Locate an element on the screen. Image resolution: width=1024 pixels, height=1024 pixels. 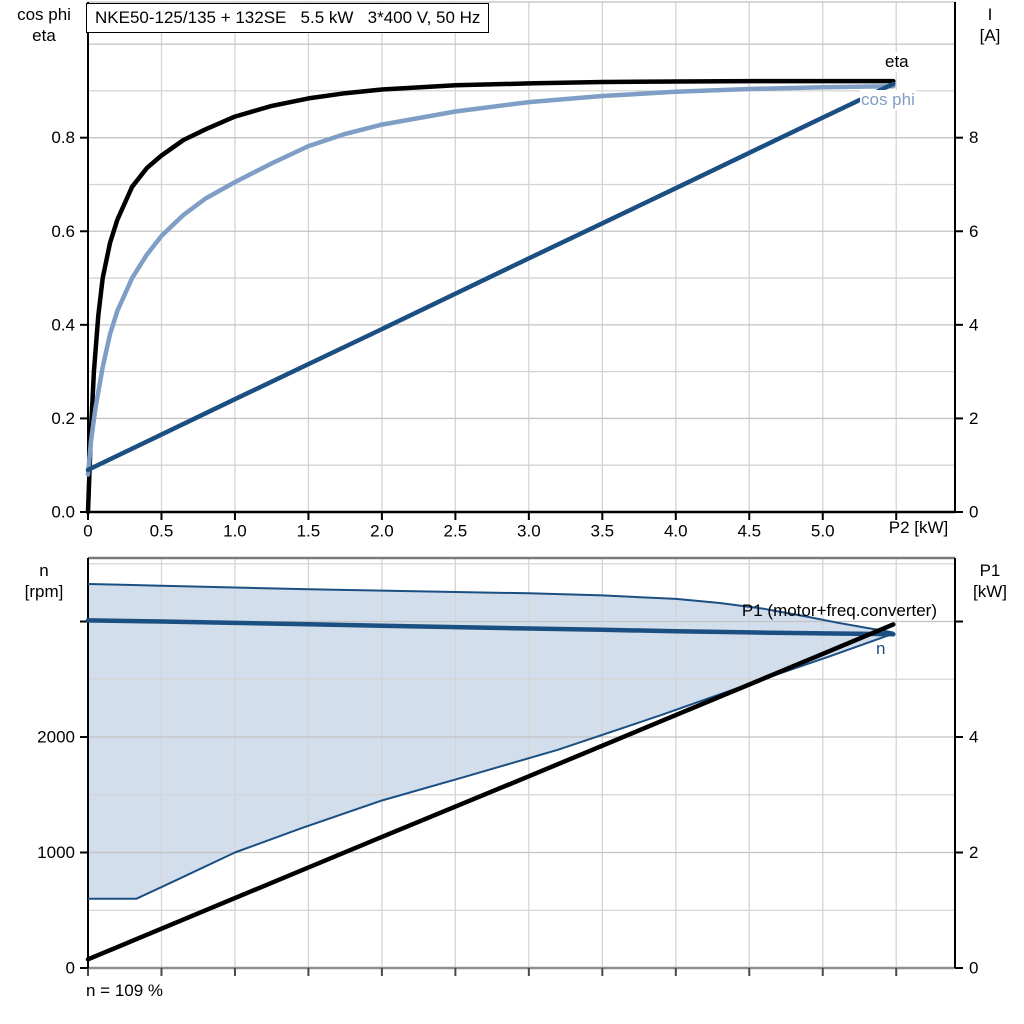
bottom-left-axis-title: n [rpm] is located at coordinates (44, 581).